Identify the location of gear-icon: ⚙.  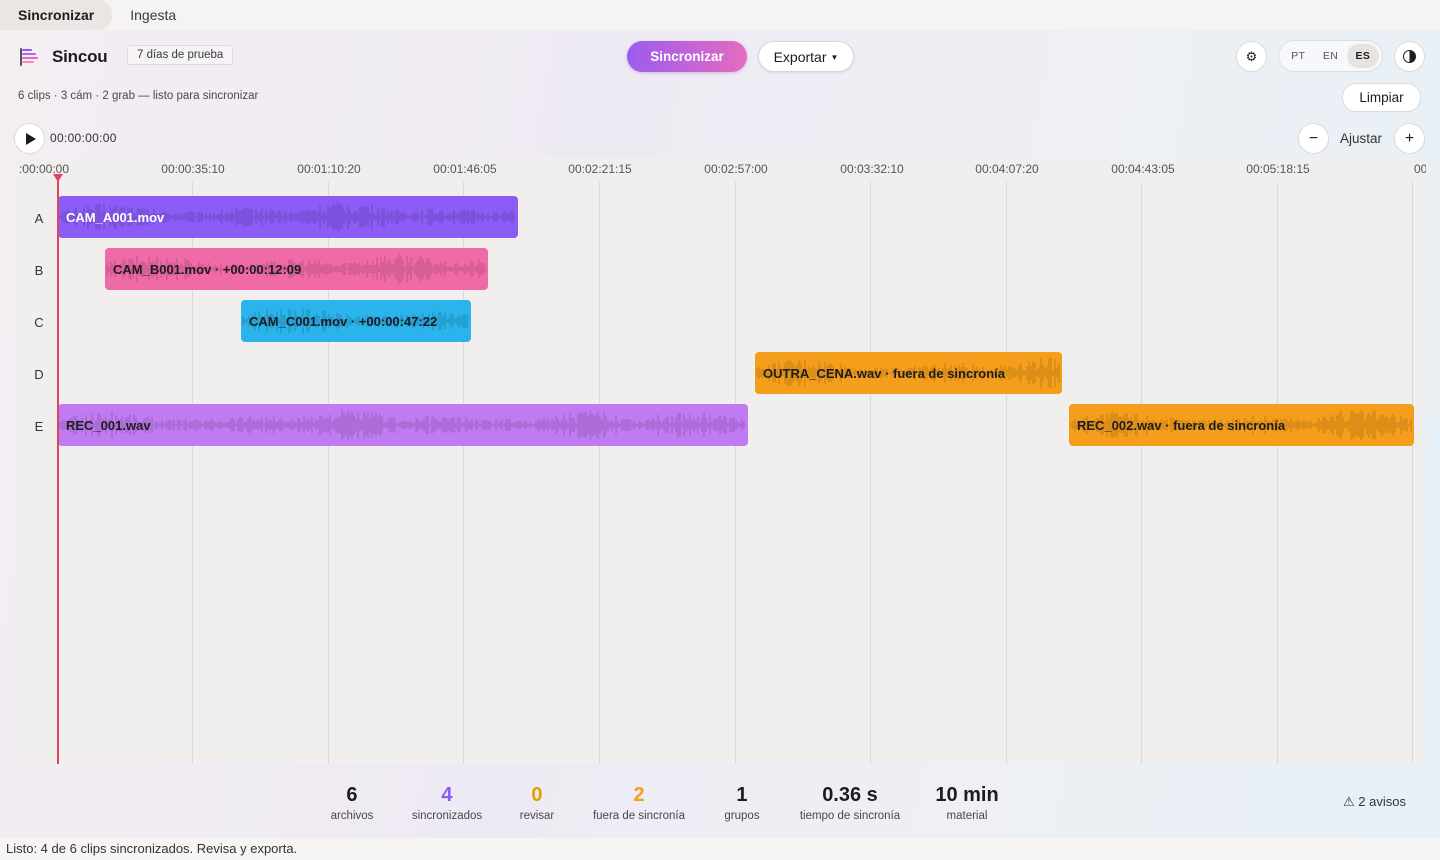
(1251, 56).